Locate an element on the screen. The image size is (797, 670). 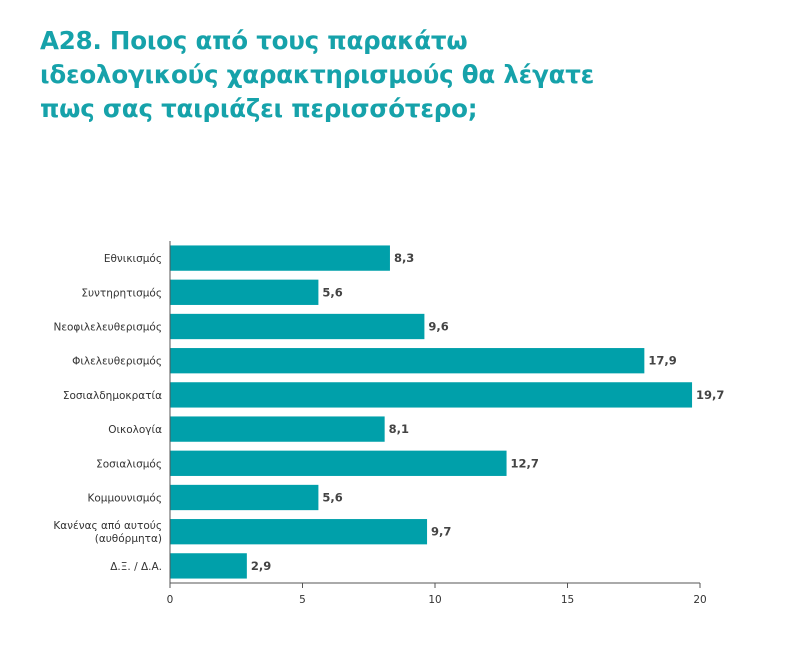
x-tick-label-5: 5 is located at coordinates (302, 600).